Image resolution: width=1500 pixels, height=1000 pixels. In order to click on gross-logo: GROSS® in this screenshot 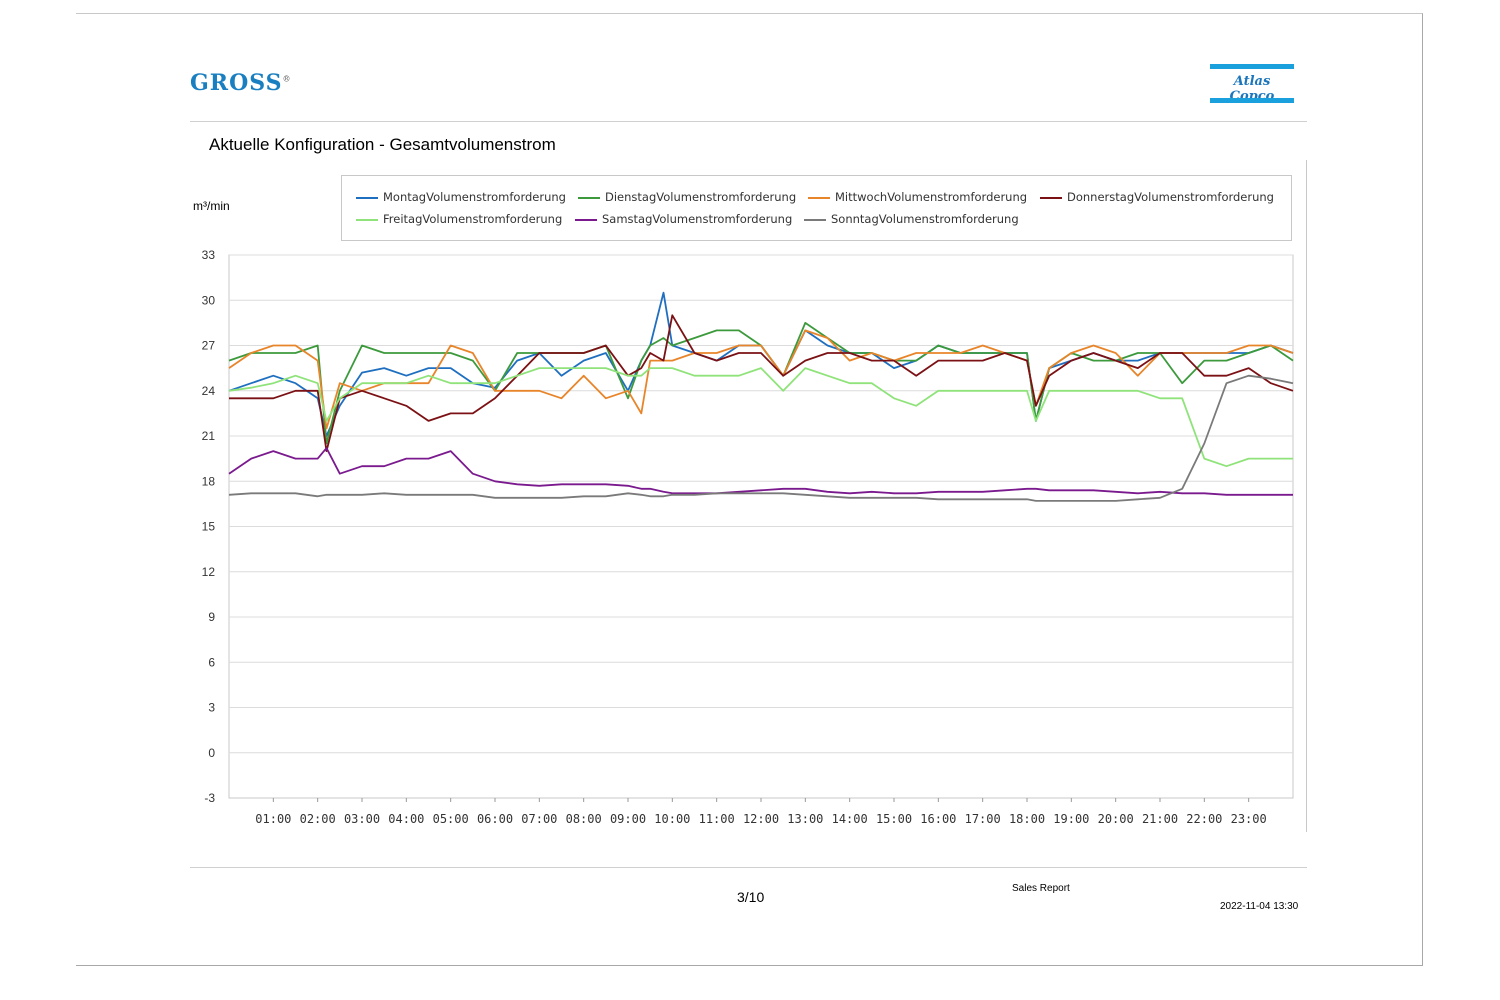, I will do `click(241, 83)`.